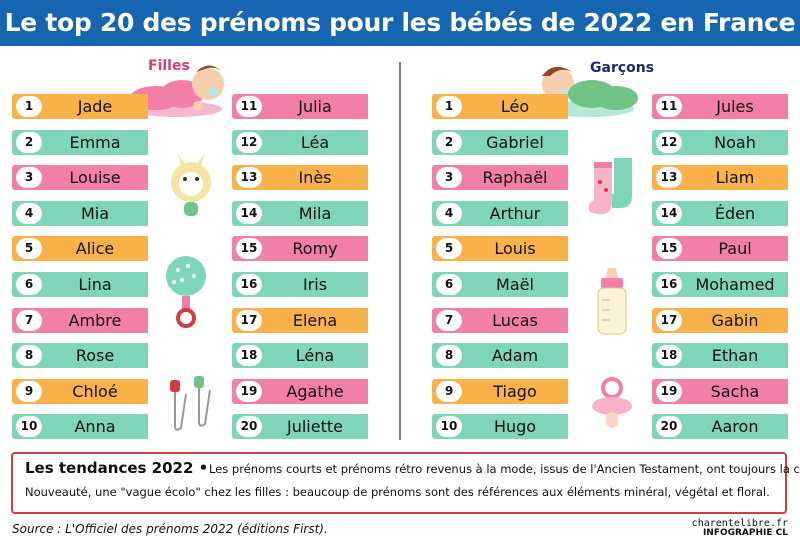 This screenshot has width=800, height=540. What do you see at coordinates (95, 427) in the screenshot?
I see `first-name: Anna` at bounding box center [95, 427].